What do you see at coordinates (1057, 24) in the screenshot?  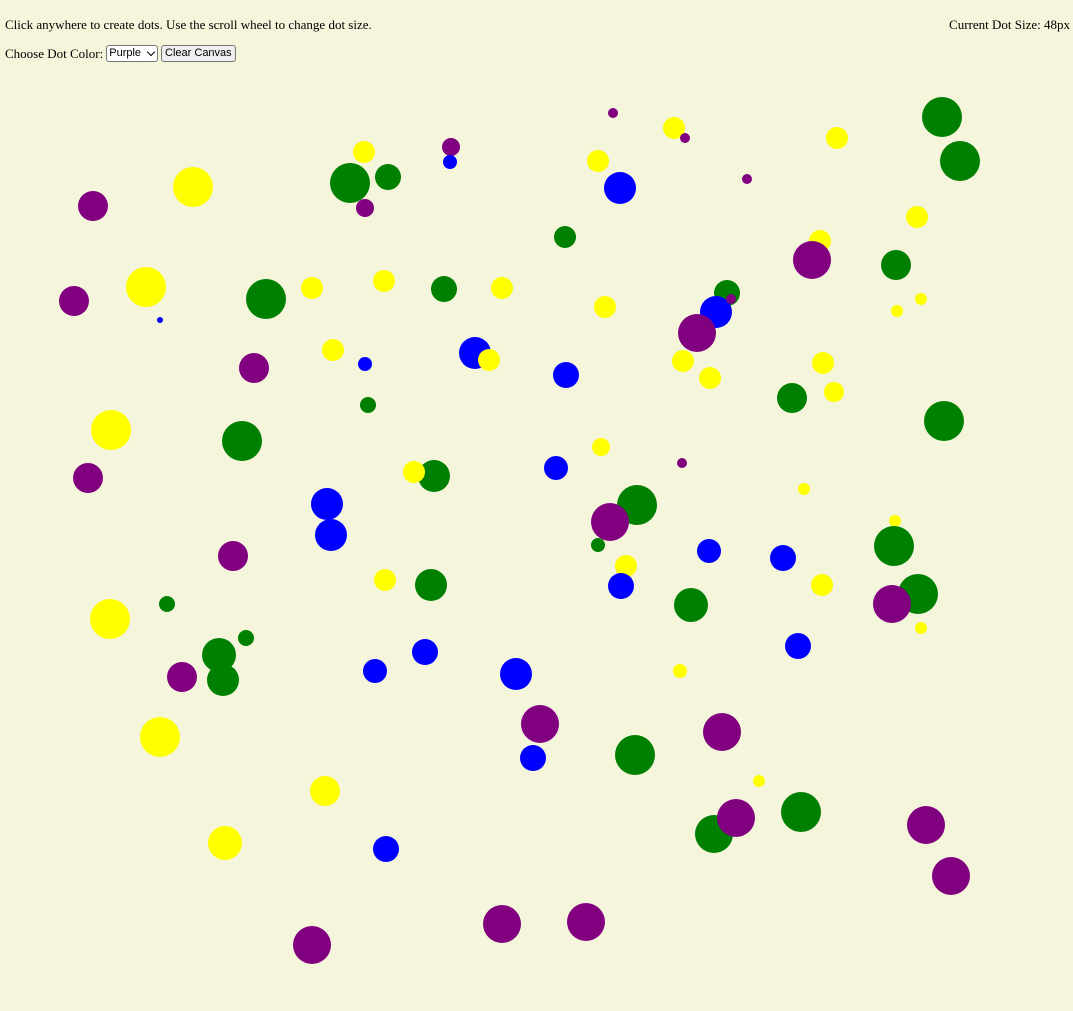 I see `dot-size-value: 48px` at bounding box center [1057, 24].